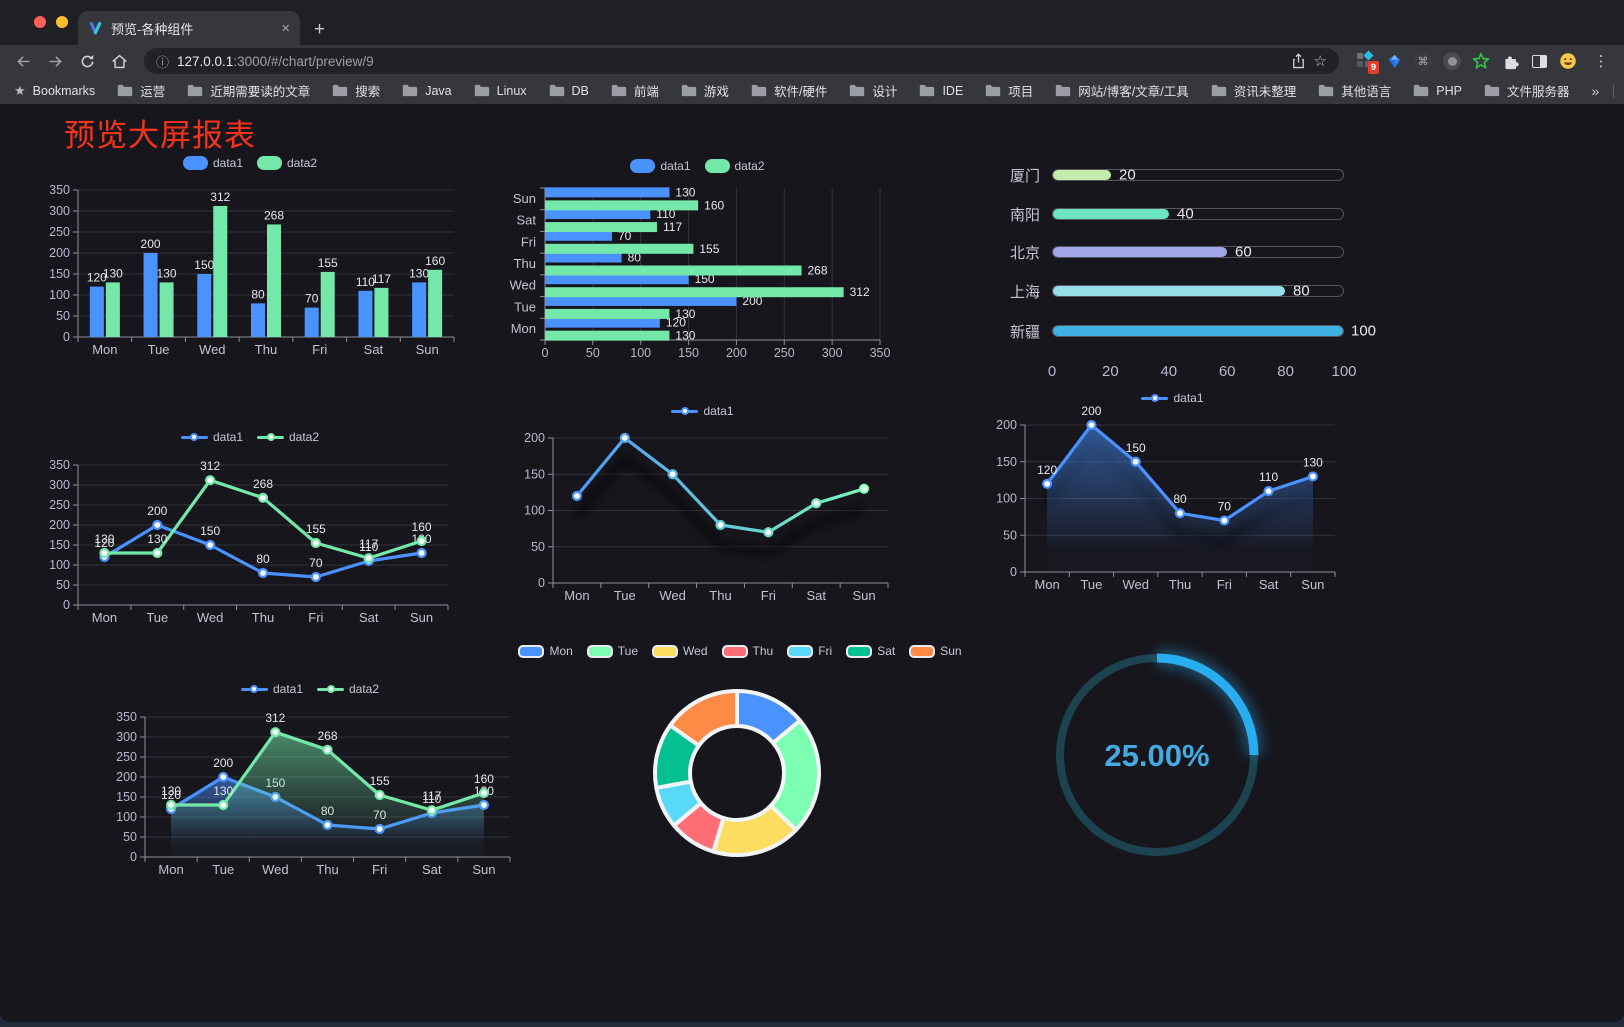 This screenshot has height=1027, width=1624. I want to click on bookmark-folder: 前端, so click(635, 90).